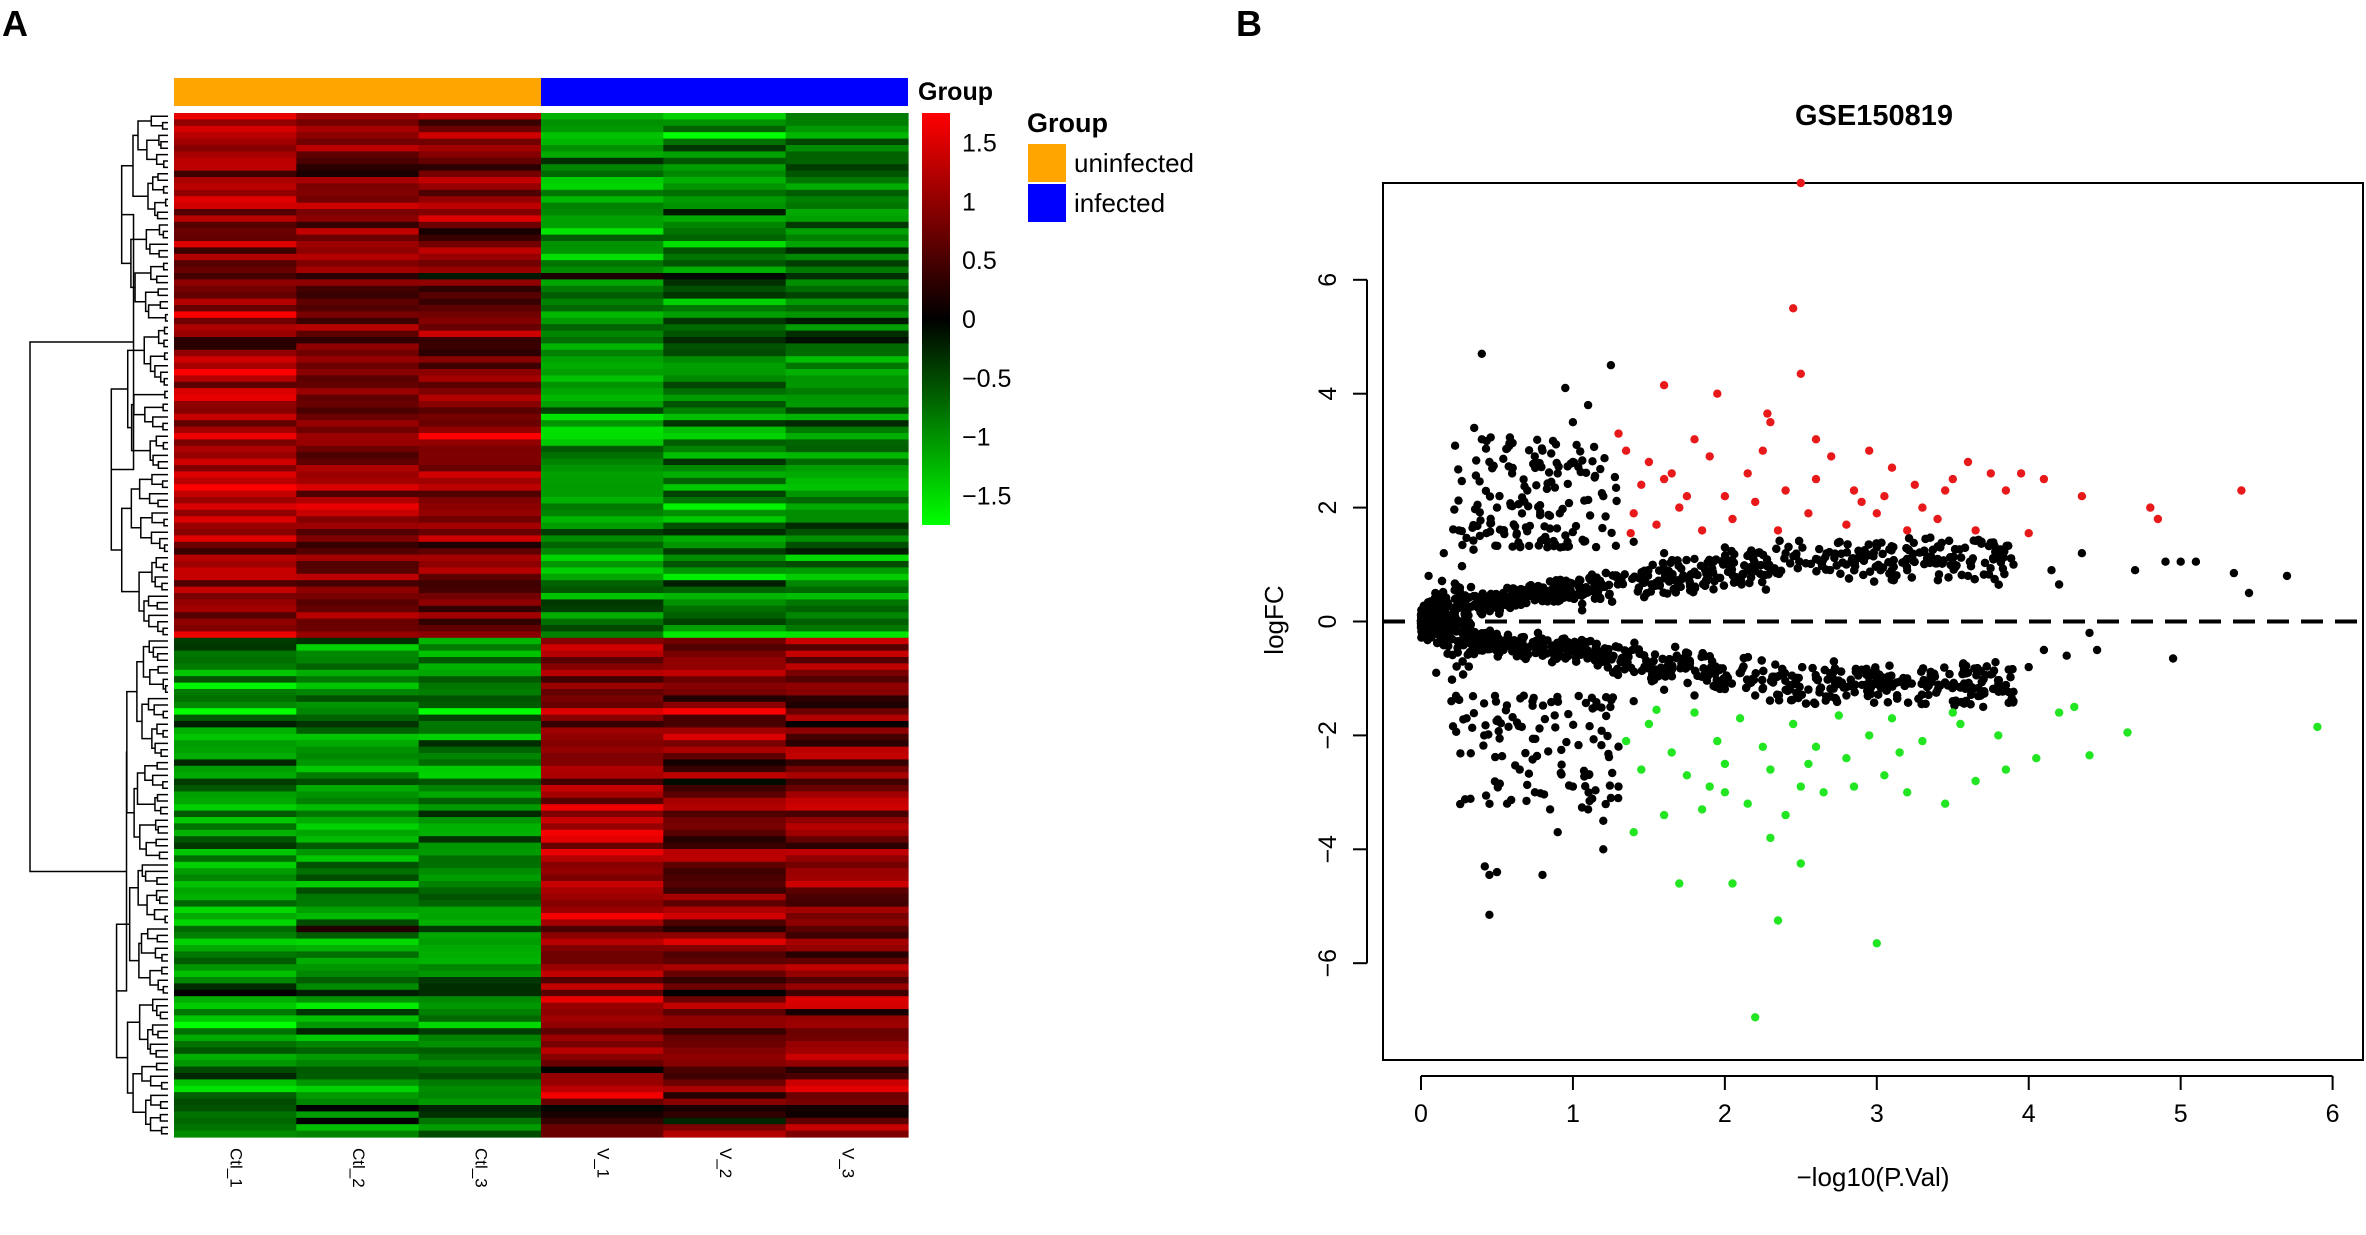 The image size is (2366, 1235). Describe the element at coordinates (1328, 394) in the screenshot. I see `y-tick-label: 4` at that location.